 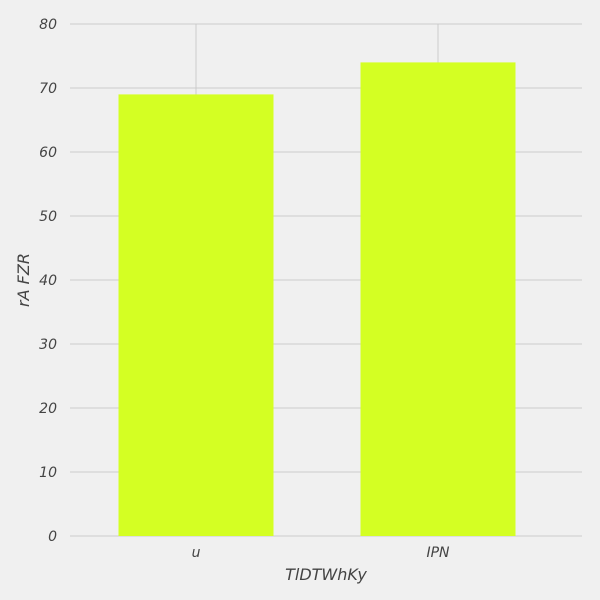 I want to click on y-tick-labels: 0 10 20 30 40 50 60 70 80, so click(x=48, y=281).